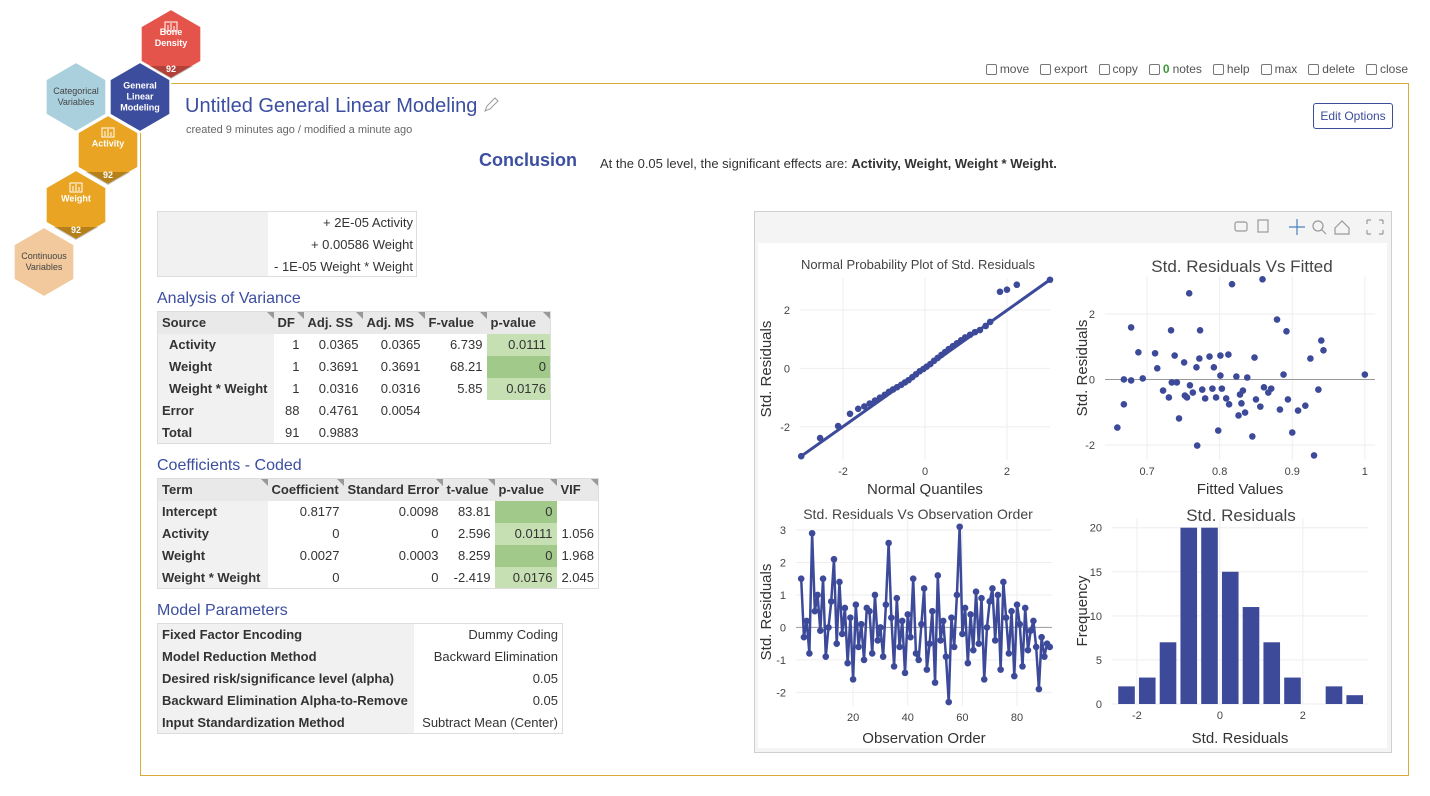 Image resolution: width=1430 pixels, height=796 pixels. I want to click on equation-line: + 2E-05 Activity, so click(368, 222).